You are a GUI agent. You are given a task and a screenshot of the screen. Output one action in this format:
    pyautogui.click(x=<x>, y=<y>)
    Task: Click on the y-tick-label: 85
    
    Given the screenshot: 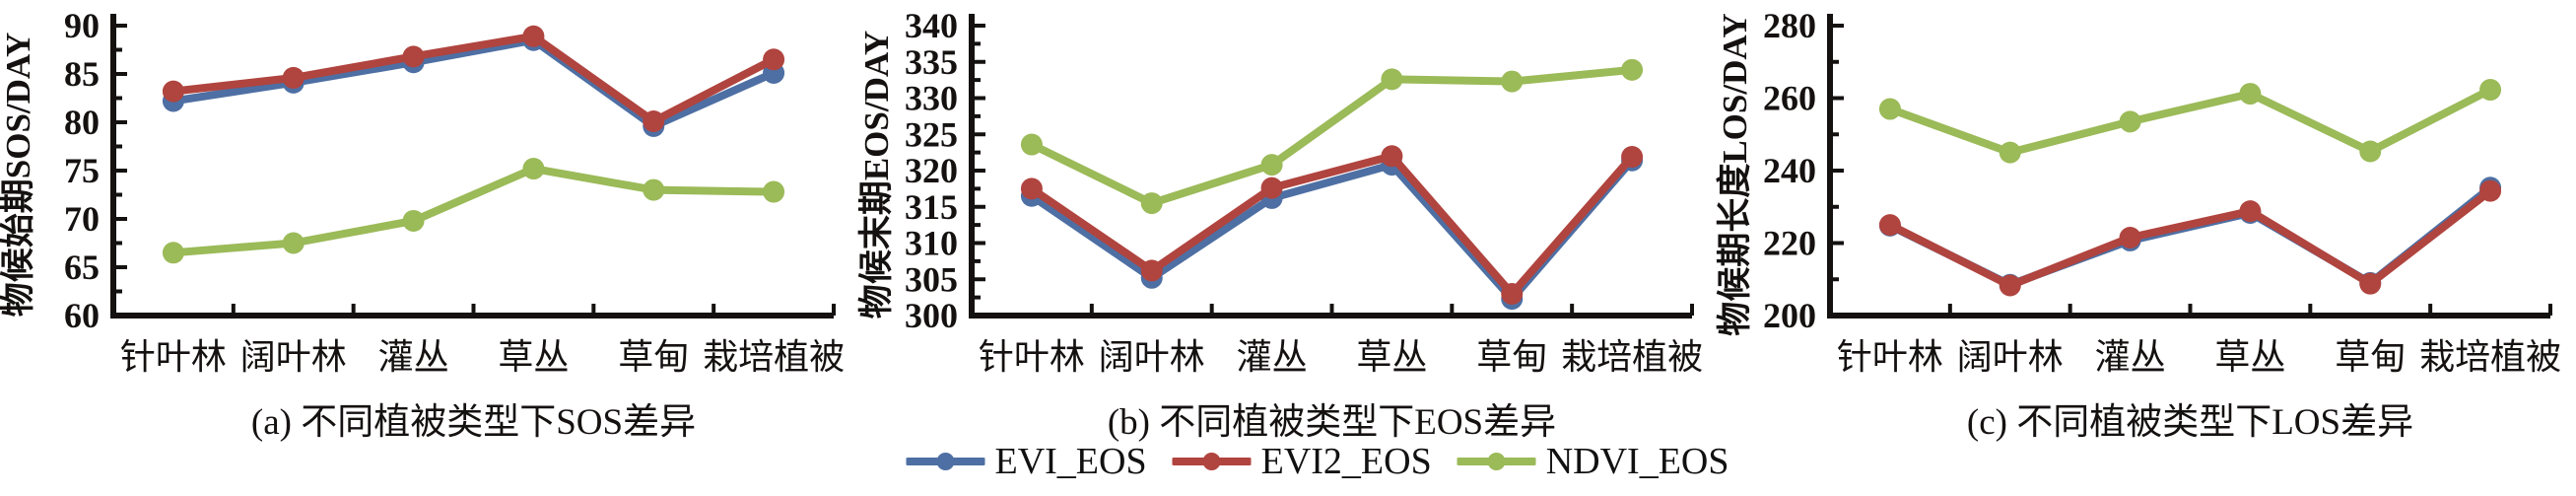 What is the action you would take?
    pyautogui.click(x=82, y=74)
    